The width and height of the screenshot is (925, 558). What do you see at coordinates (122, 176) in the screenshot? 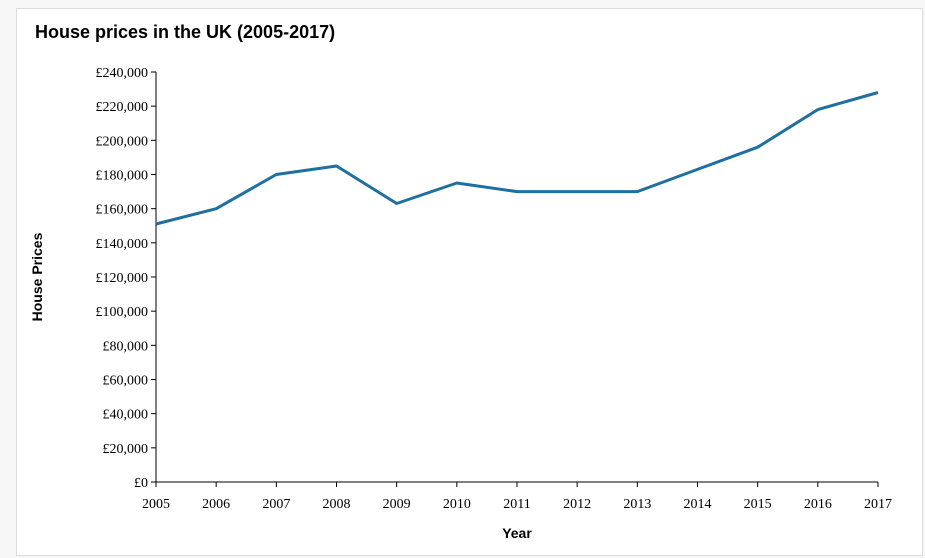
I see `y-tick-label: £180,000` at bounding box center [122, 176].